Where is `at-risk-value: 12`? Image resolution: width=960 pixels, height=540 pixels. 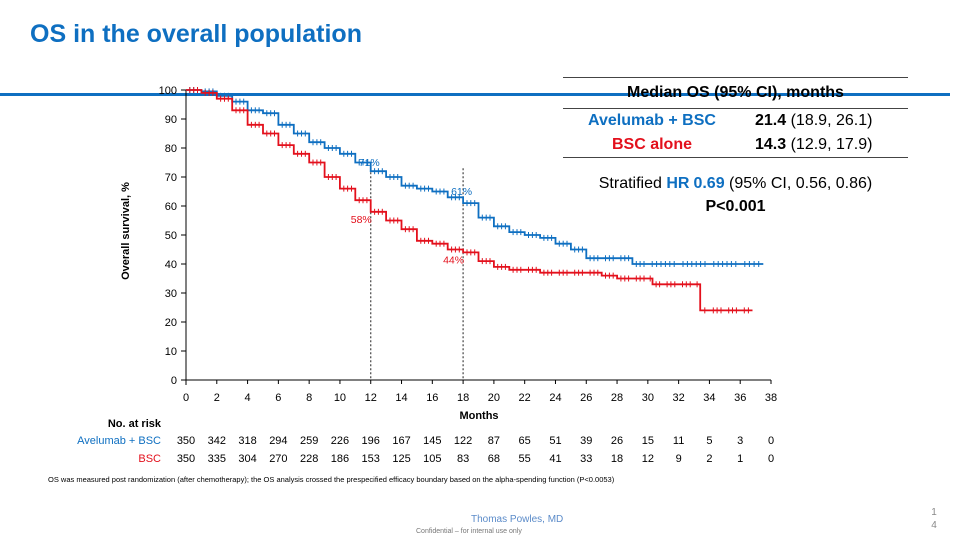
at-risk-value: 12 is located at coordinates (648, 459).